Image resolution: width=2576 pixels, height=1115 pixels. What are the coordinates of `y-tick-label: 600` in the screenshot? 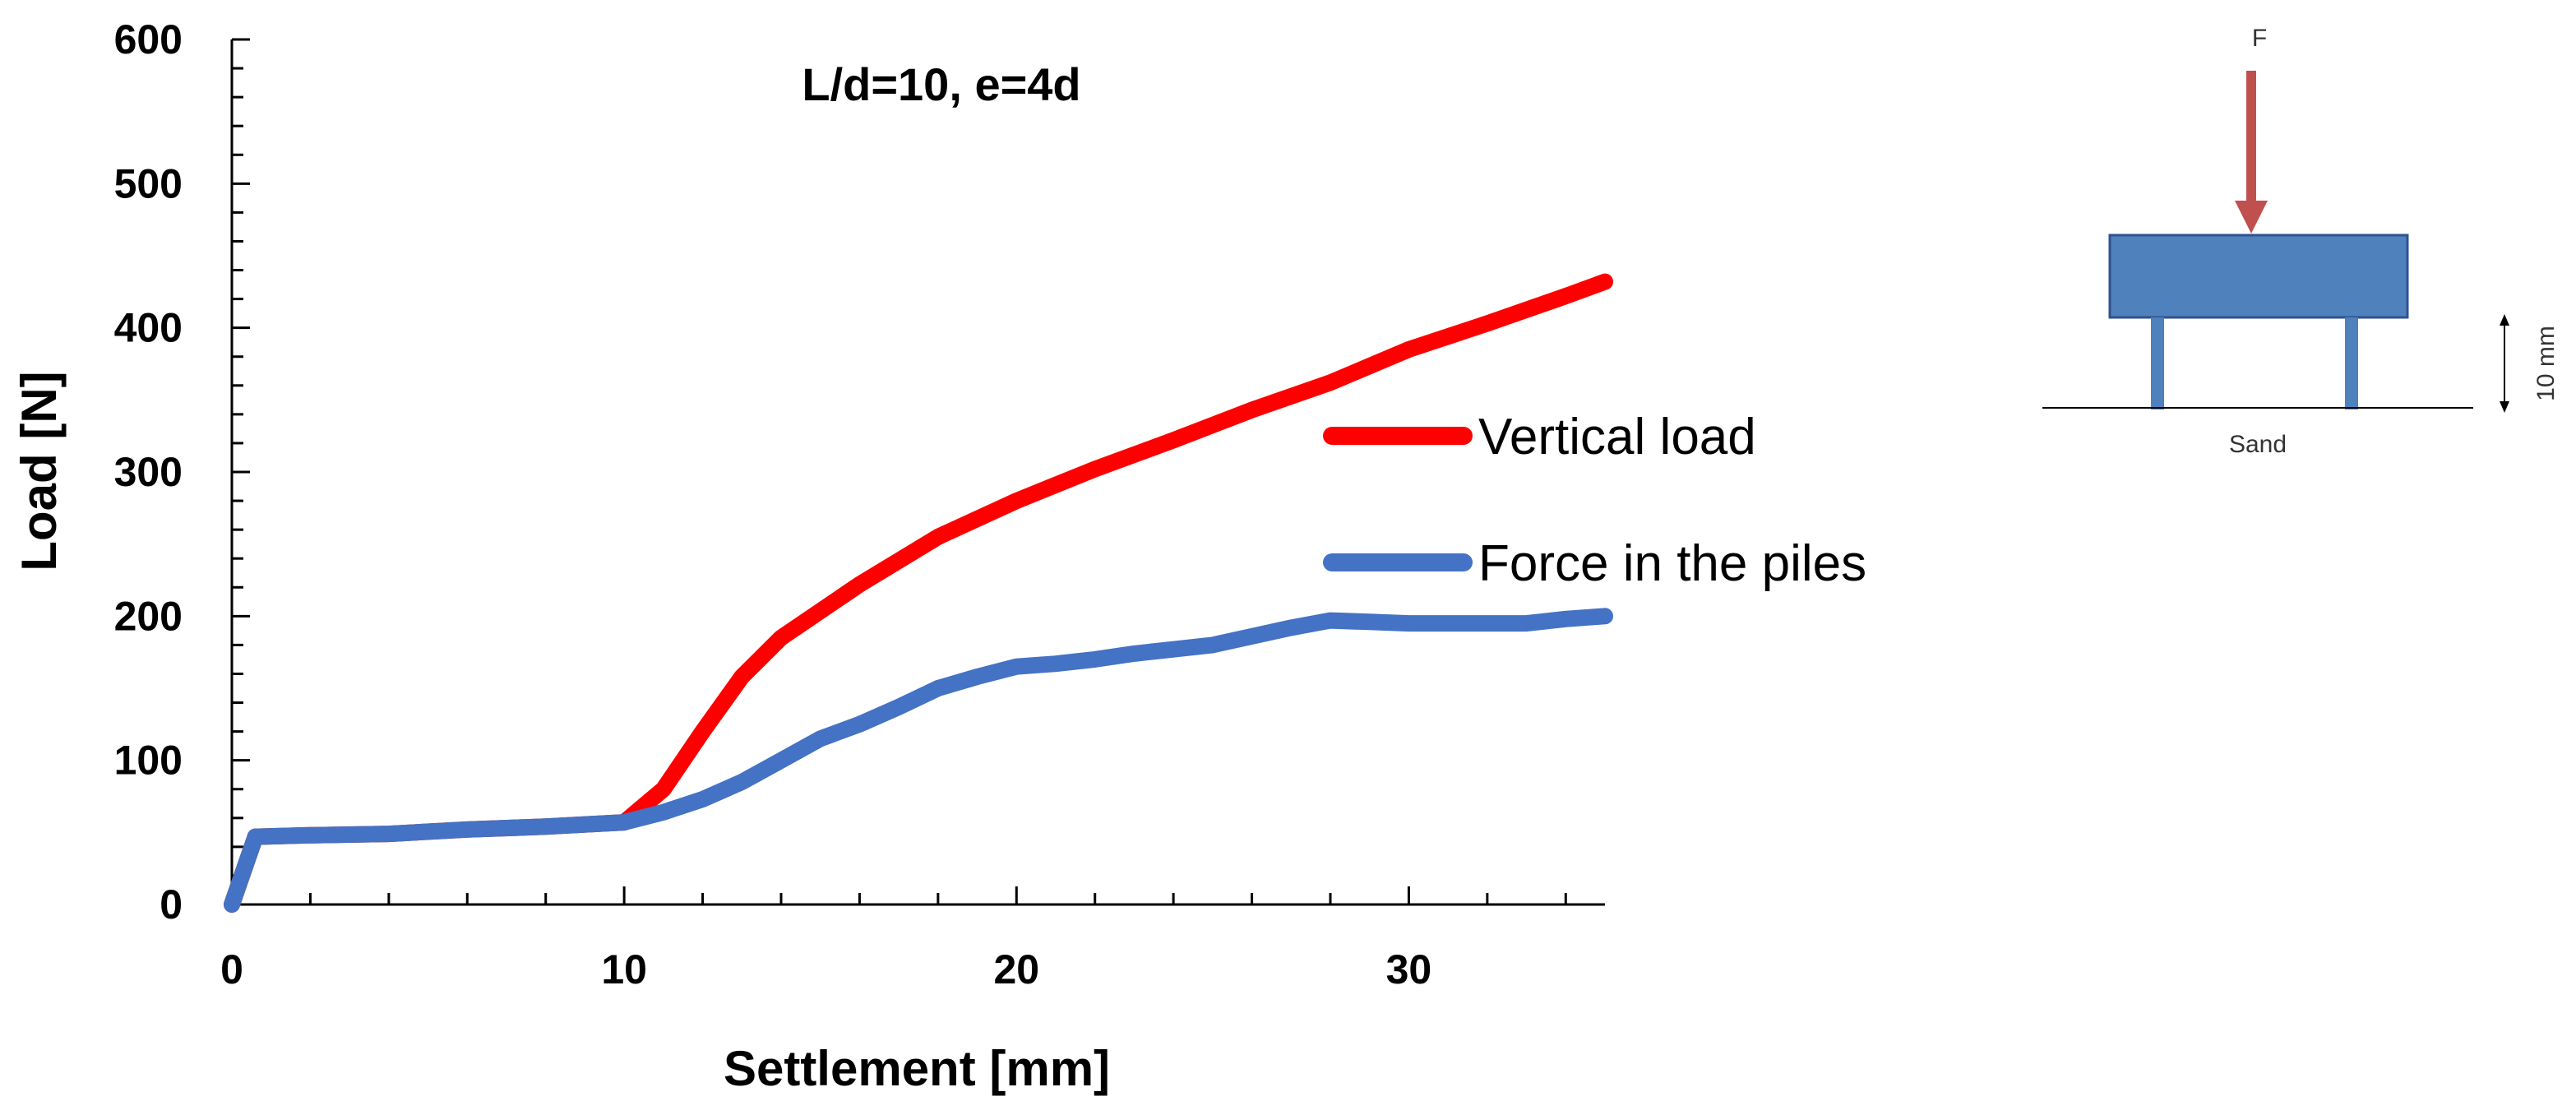 It's located at (148, 39).